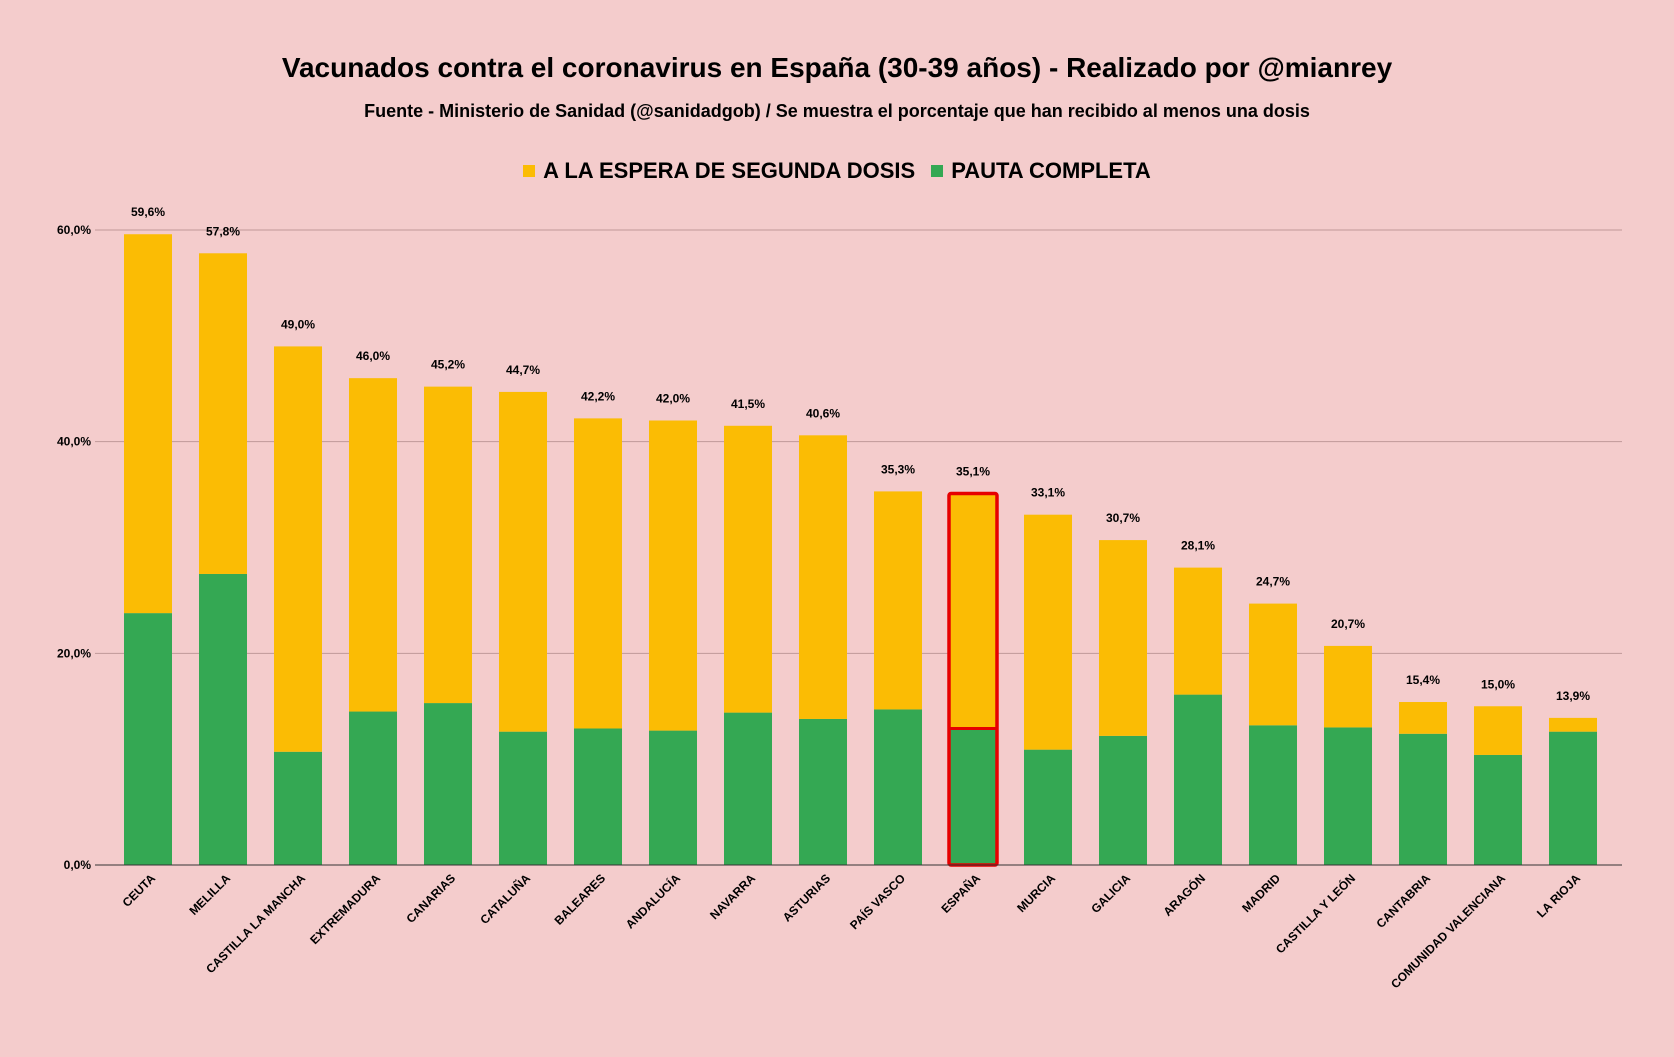  Describe the element at coordinates (223, 231) in the screenshot. I see `total-data-label: 57,8%` at that location.